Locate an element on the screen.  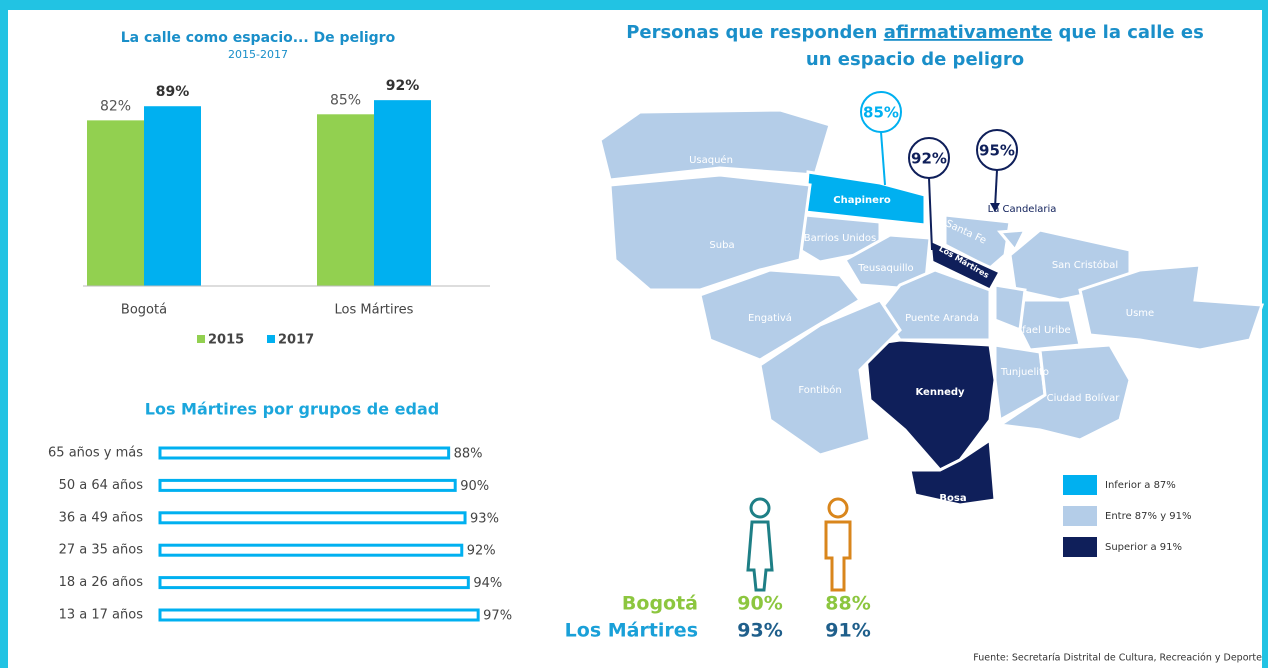
y-tick-label: 50 a 64 años is located at coordinates (101, 485).